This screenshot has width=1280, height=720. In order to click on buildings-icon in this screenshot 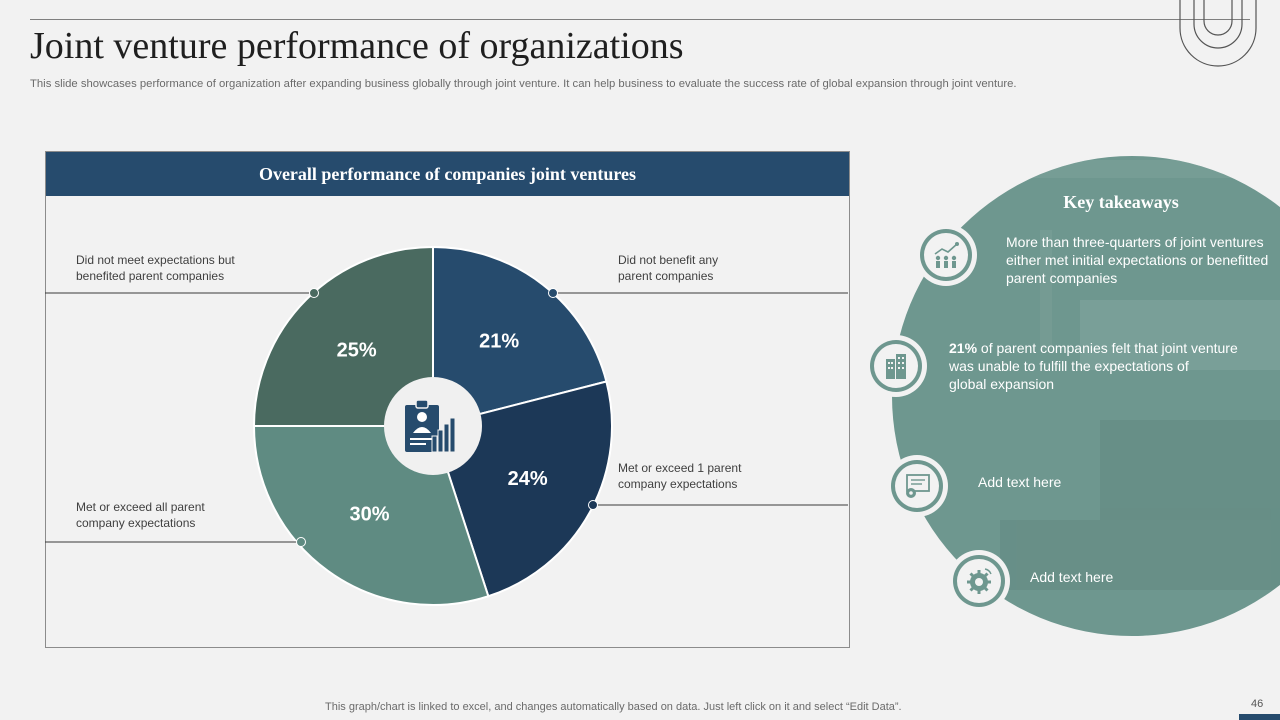, I will do `click(896, 366)`.